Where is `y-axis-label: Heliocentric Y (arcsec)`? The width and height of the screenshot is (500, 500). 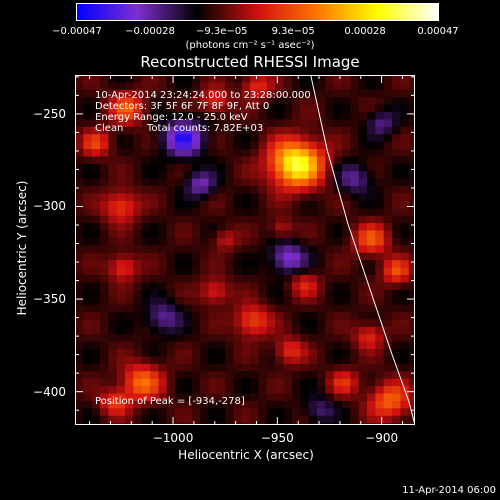 y-axis-label: Heliocentric Y (arcsec) is located at coordinates (22, 248).